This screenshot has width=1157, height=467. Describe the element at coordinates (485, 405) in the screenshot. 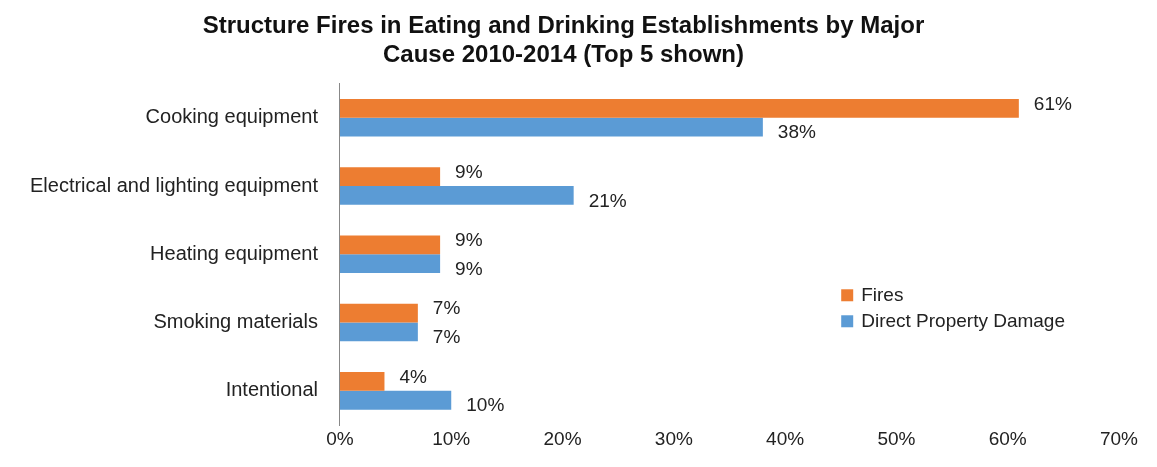

I see `data-label: 10%` at that location.